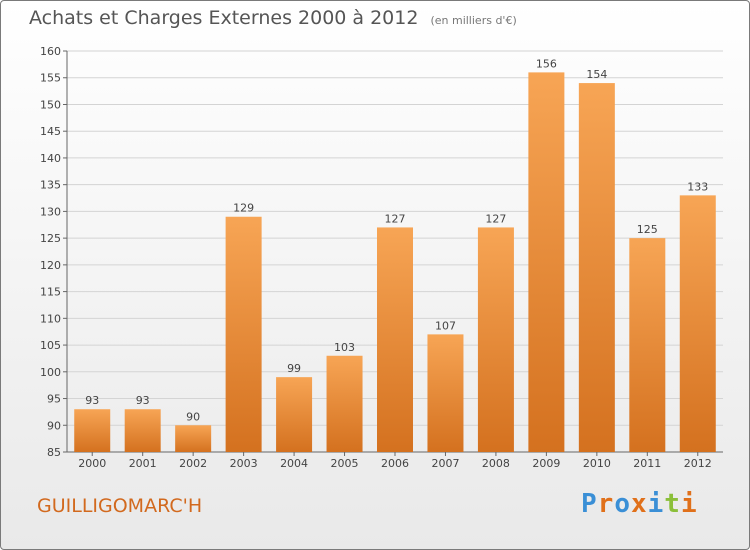 This screenshot has height=550, width=750. I want to click on y-tick-label: 140, so click(50, 158).